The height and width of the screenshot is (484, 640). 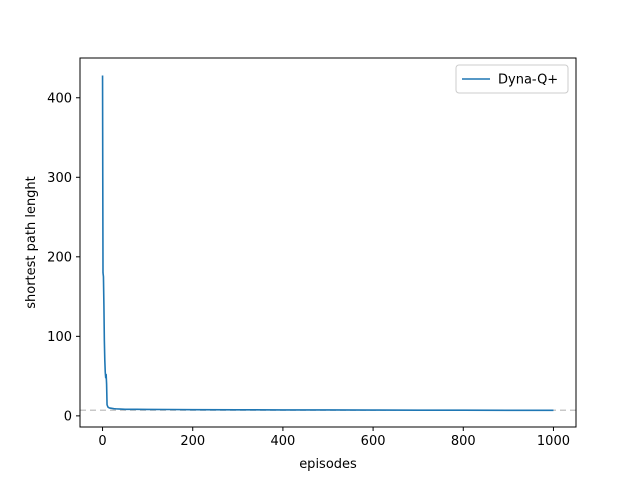 I want to click on y-tick-label: 400, so click(x=59, y=98).